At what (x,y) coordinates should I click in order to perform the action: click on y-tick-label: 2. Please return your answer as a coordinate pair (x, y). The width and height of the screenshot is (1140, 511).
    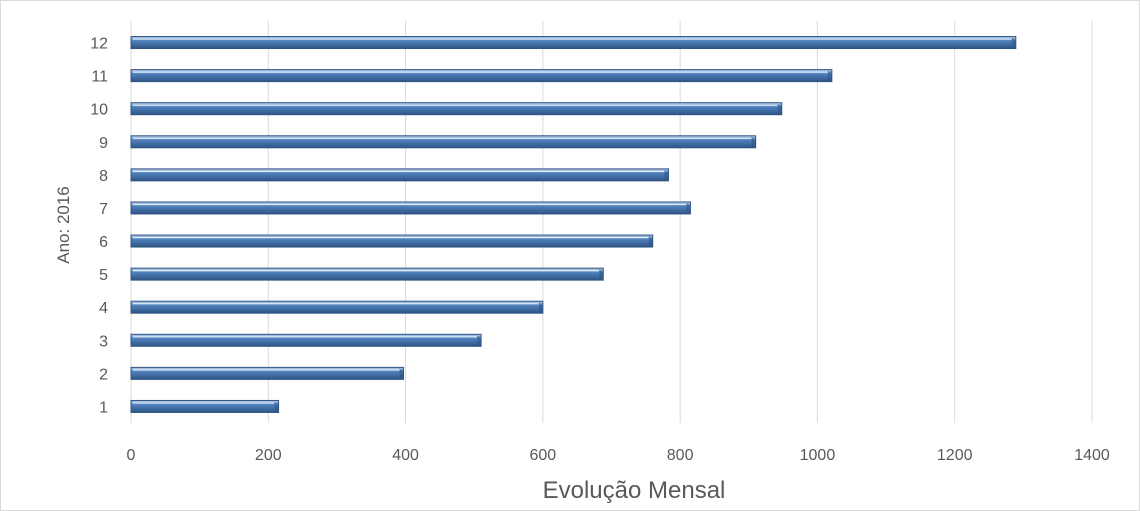
    Looking at the image, I should click on (103, 374).